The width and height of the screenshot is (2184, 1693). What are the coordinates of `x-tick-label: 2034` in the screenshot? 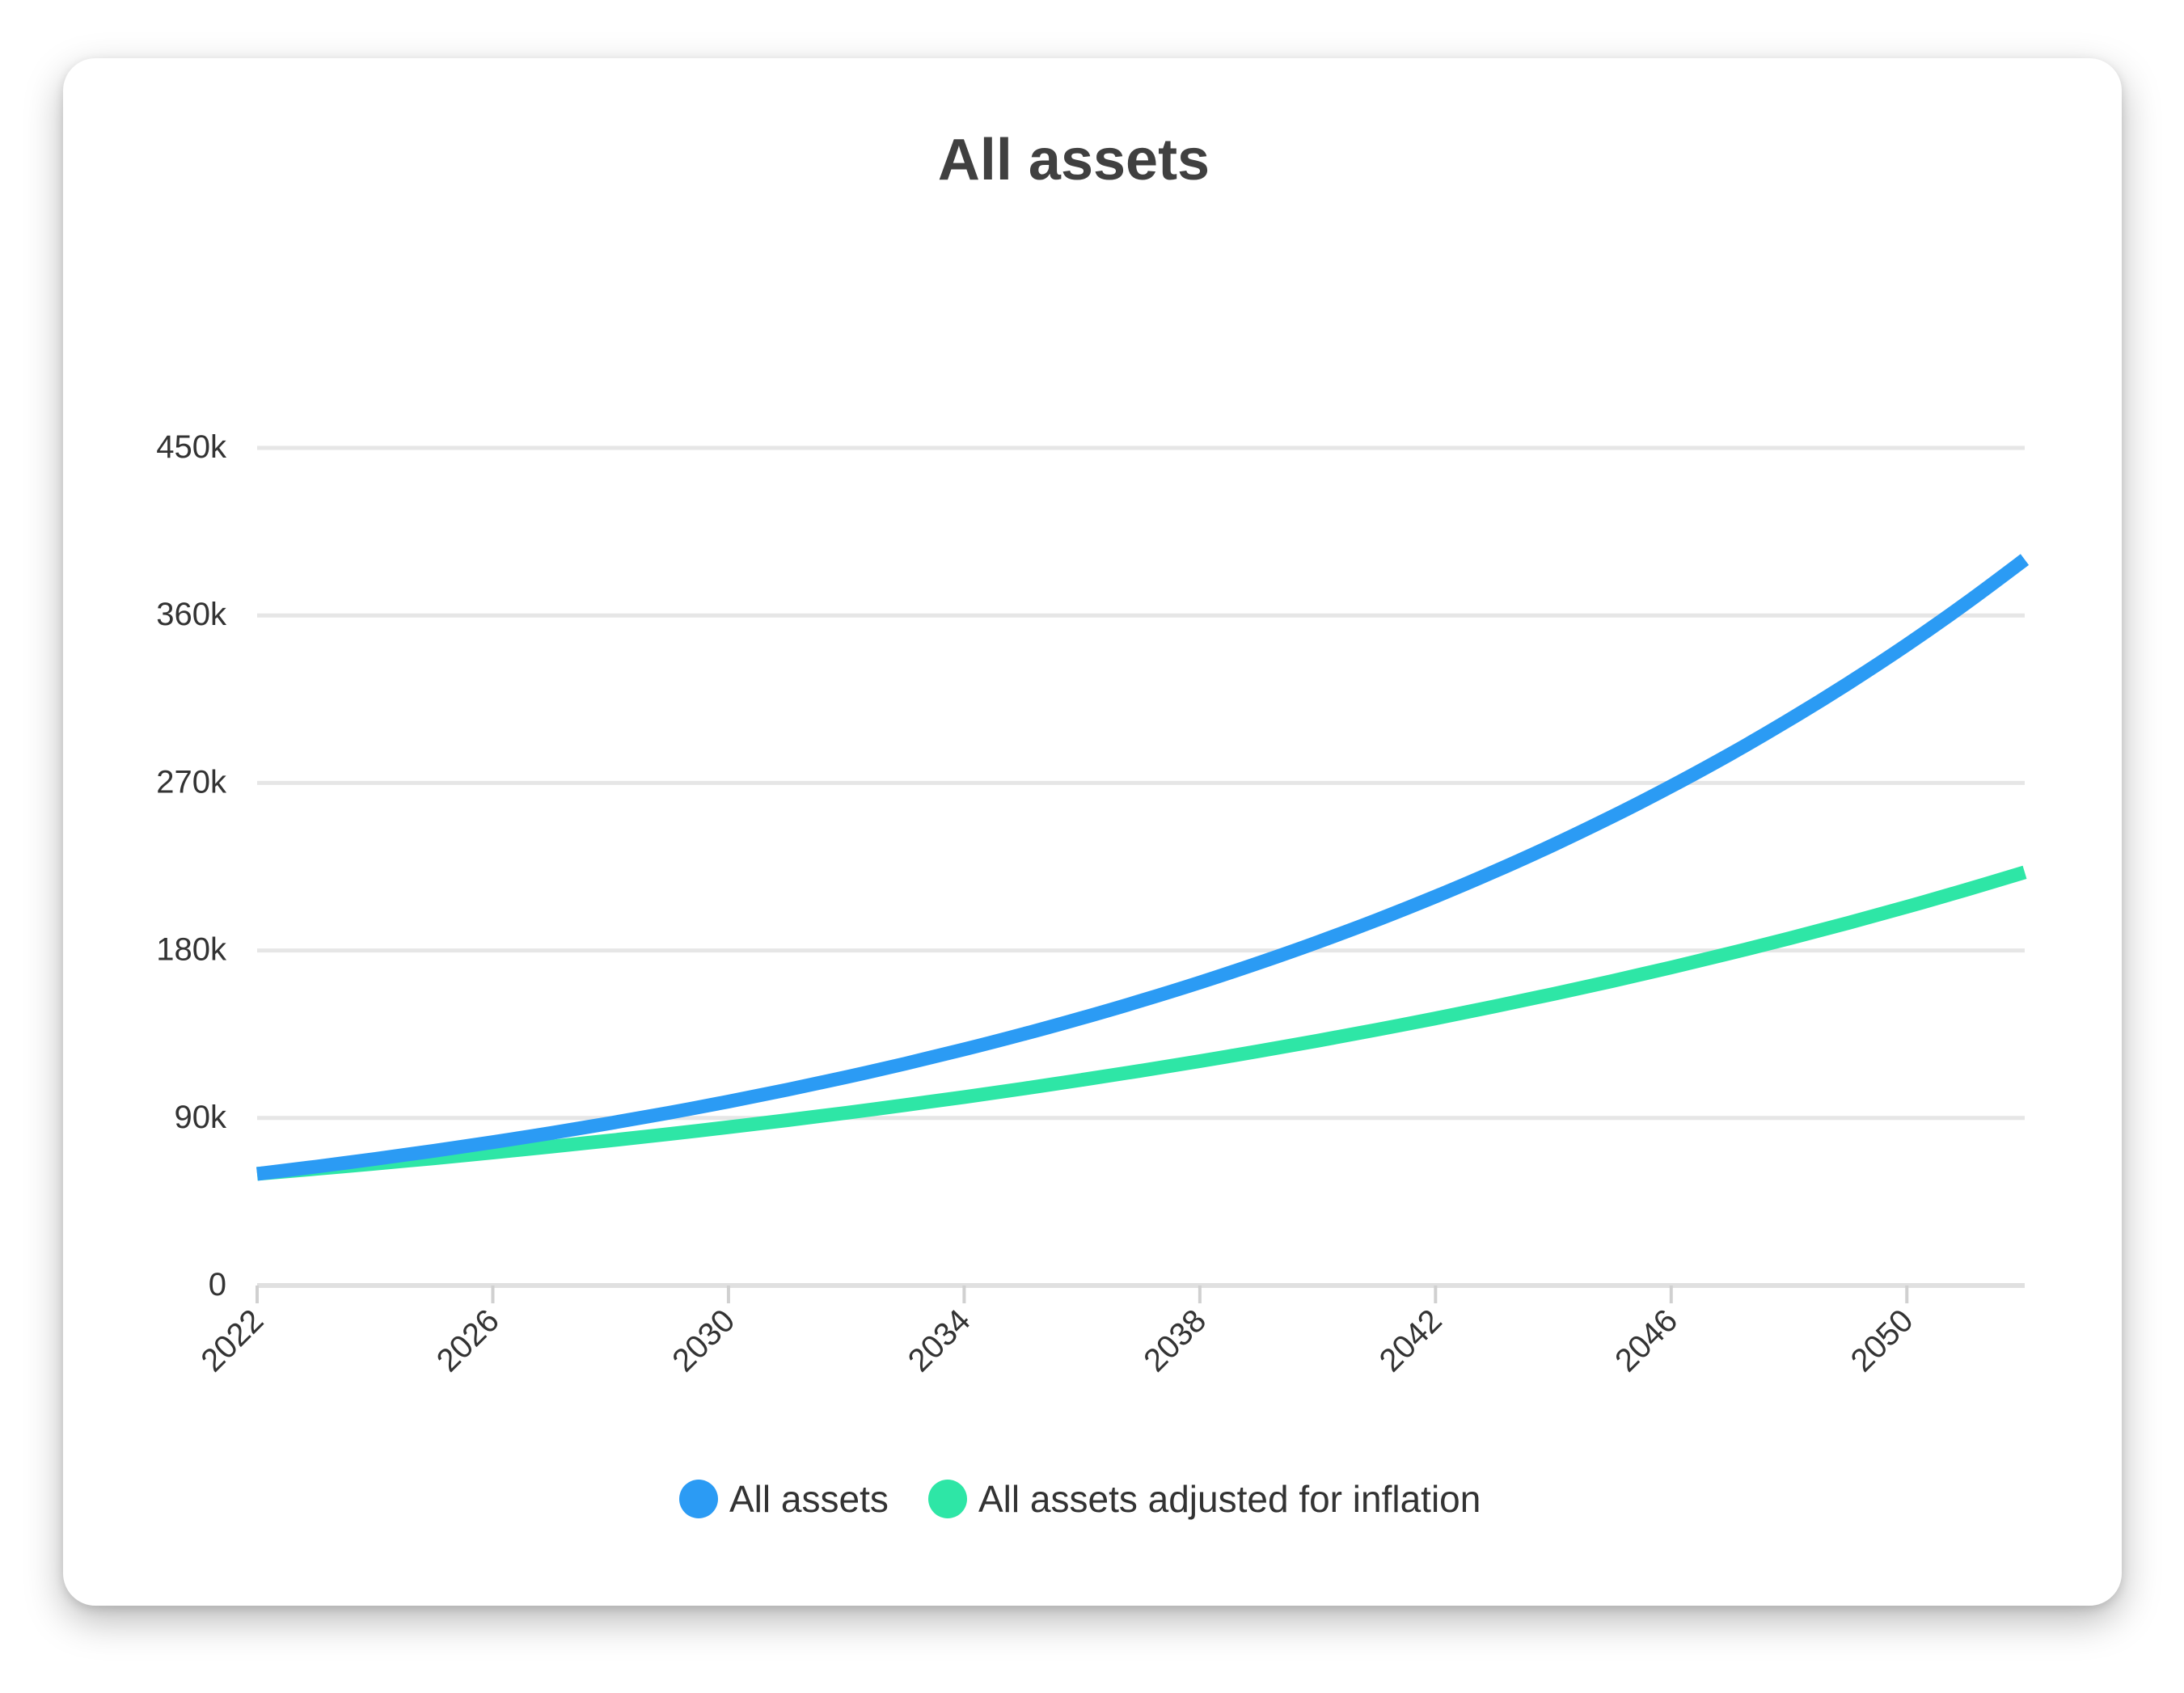 It's located at (940, 1340).